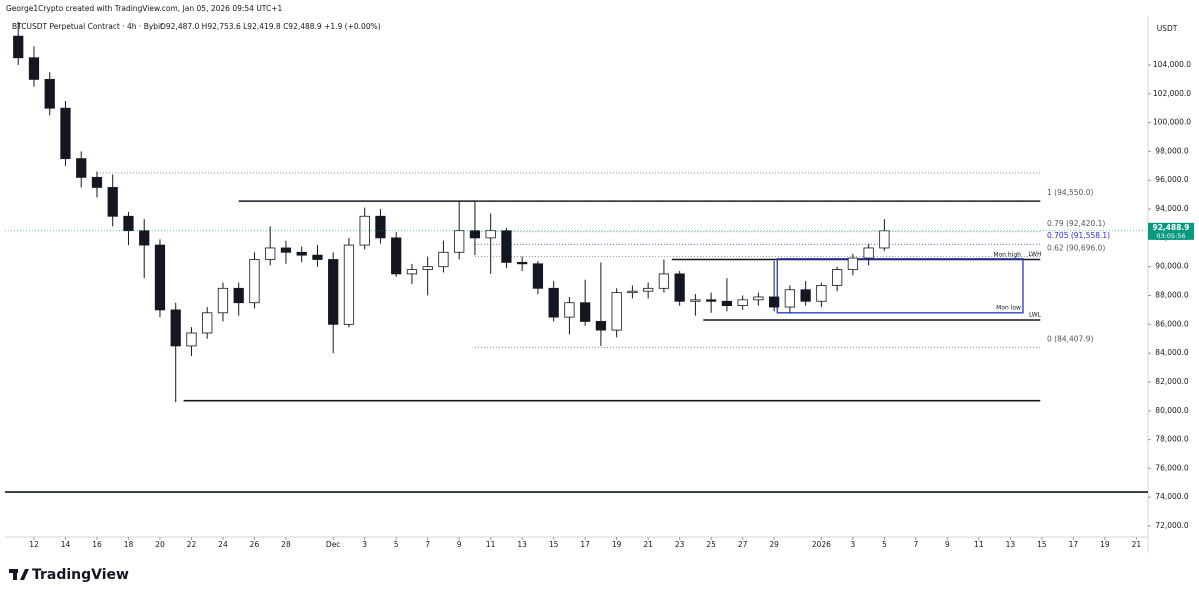  I want to click on x-tick-label: 26, so click(255, 544).